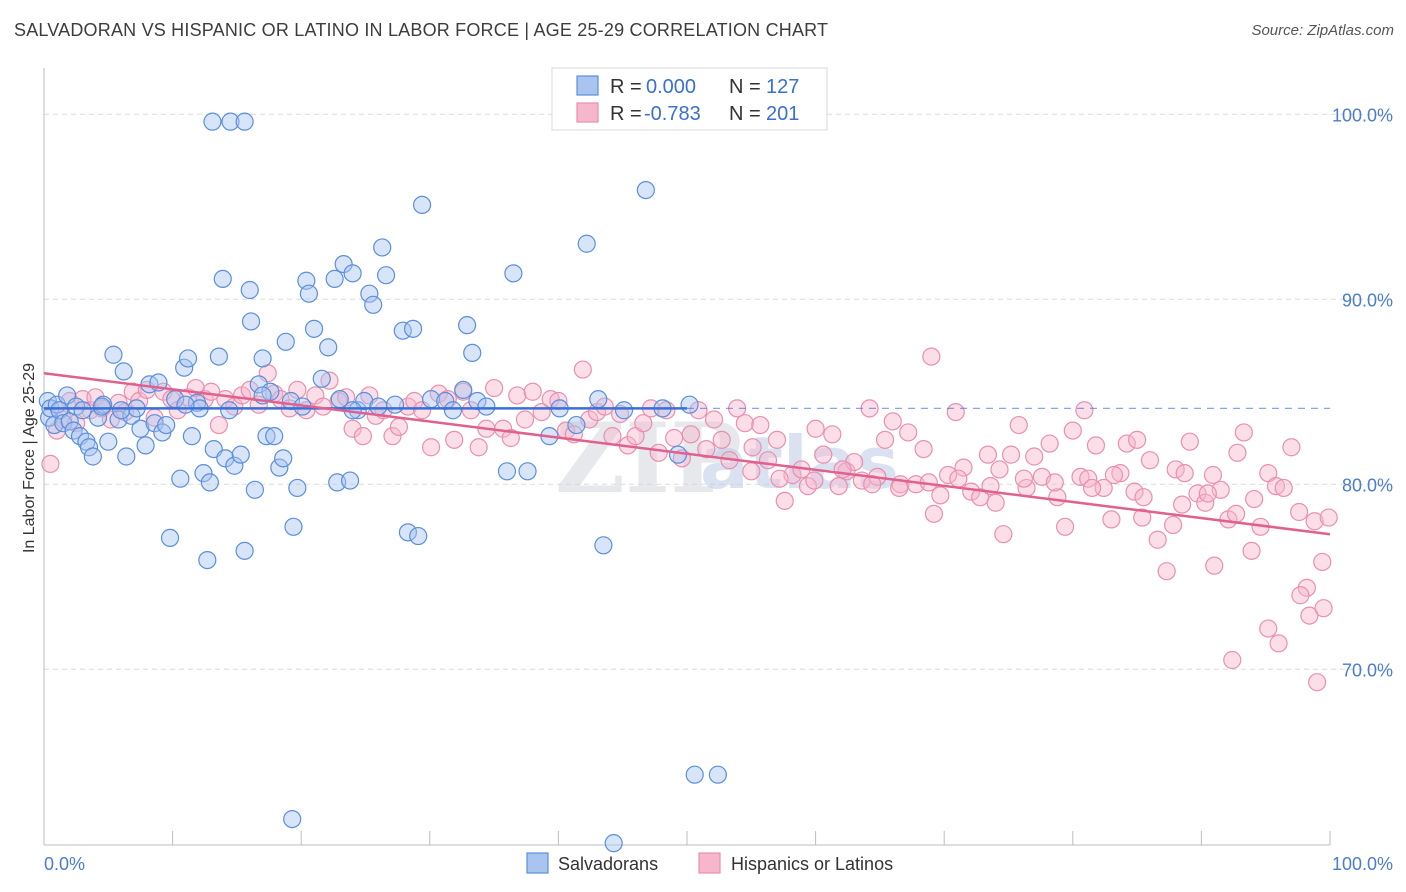 This screenshot has width=1406, height=892. What do you see at coordinates (626, 114) in the screenshot?
I see `legend-r-label-pink: R =` at bounding box center [626, 114].